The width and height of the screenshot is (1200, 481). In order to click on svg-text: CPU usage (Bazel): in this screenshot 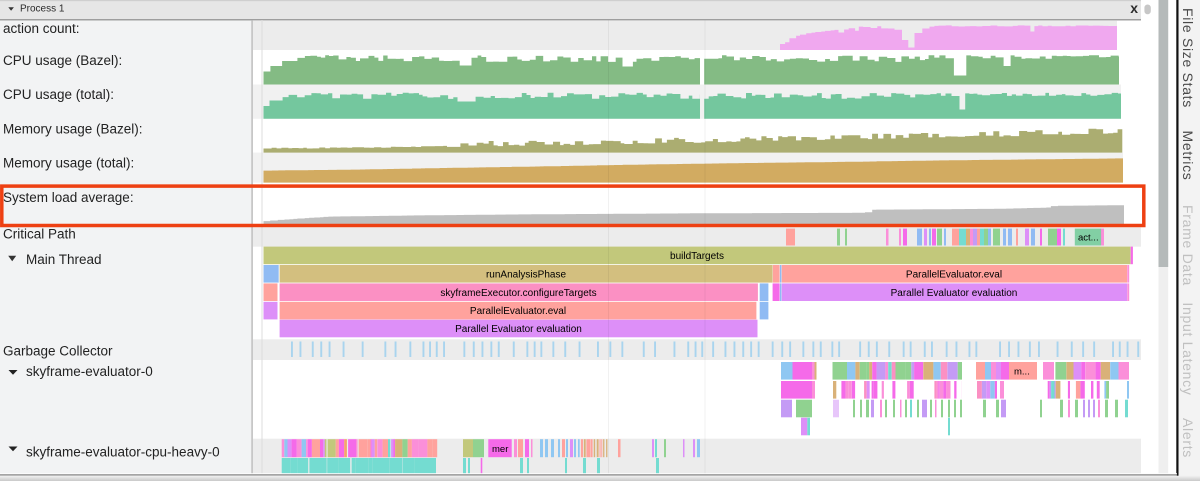, I will do `click(62, 60)`.